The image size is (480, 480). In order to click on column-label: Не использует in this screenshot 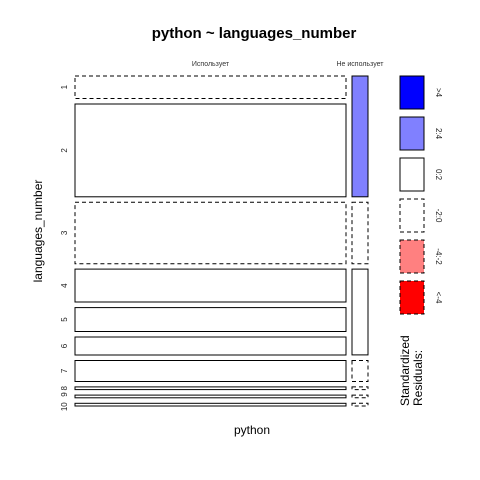, I will do `click(361, 64)`.